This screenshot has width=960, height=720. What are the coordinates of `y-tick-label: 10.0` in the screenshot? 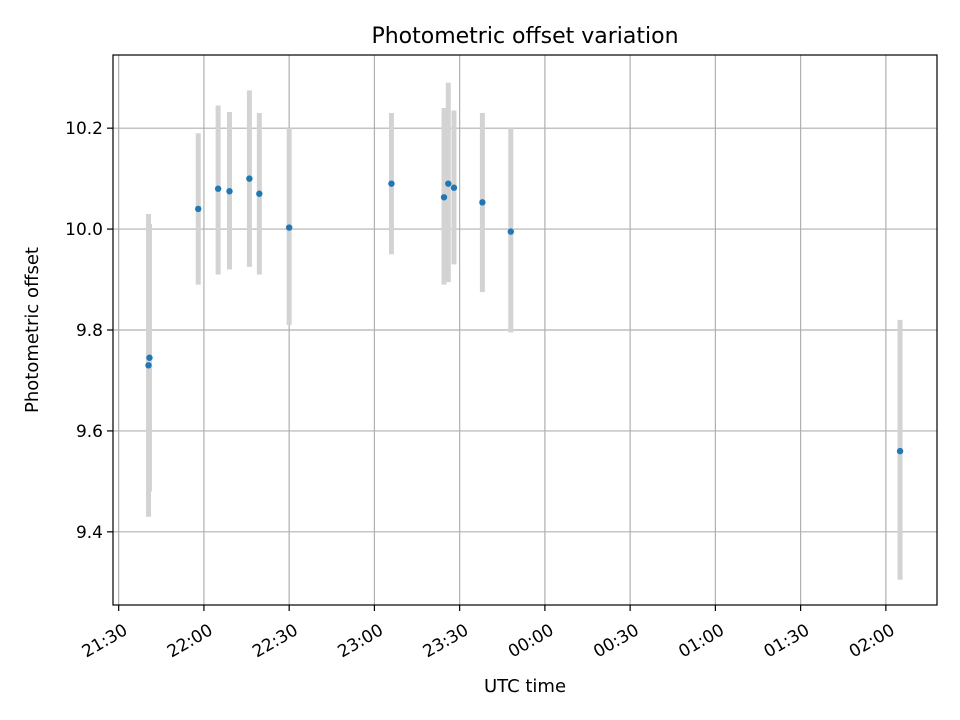 It's located at (84, 230).